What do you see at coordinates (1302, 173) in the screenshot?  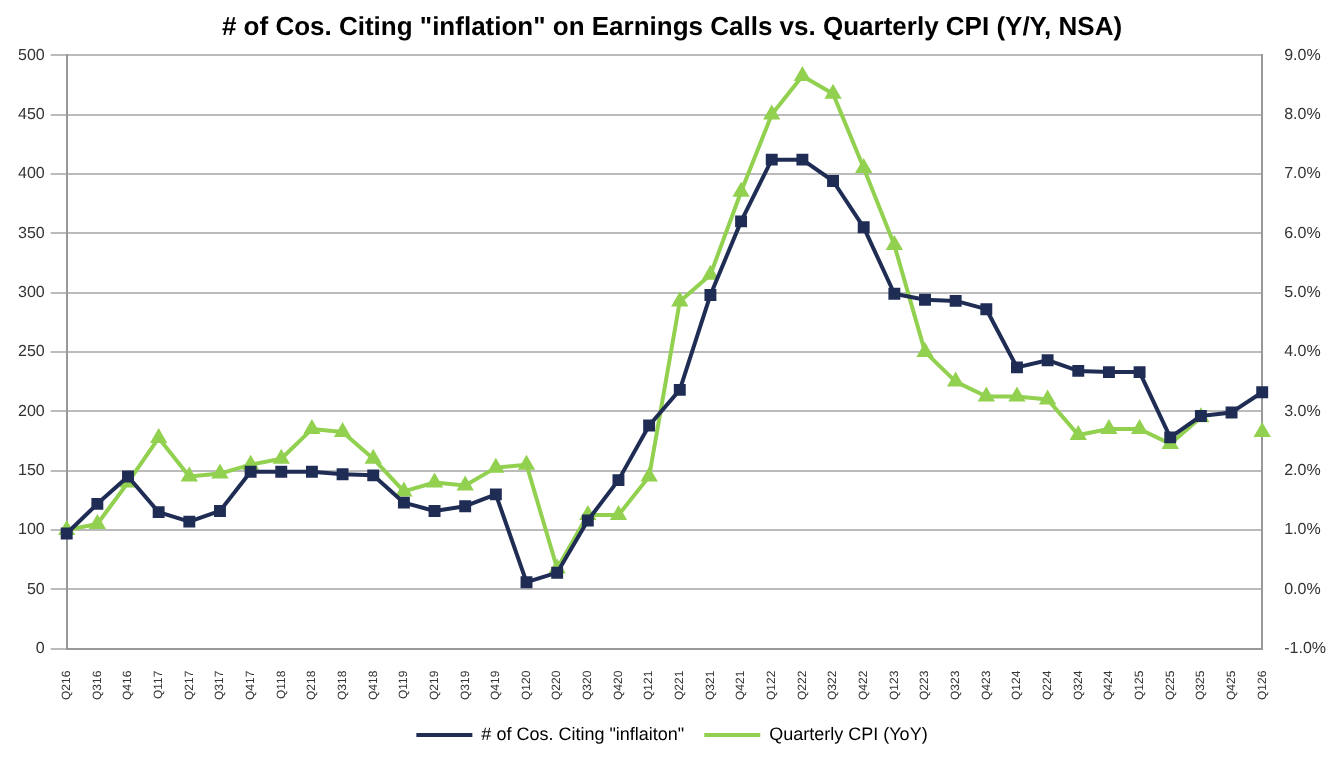 I see `y2-tick-label: 7.0%` at bounding box center [1302, 173].